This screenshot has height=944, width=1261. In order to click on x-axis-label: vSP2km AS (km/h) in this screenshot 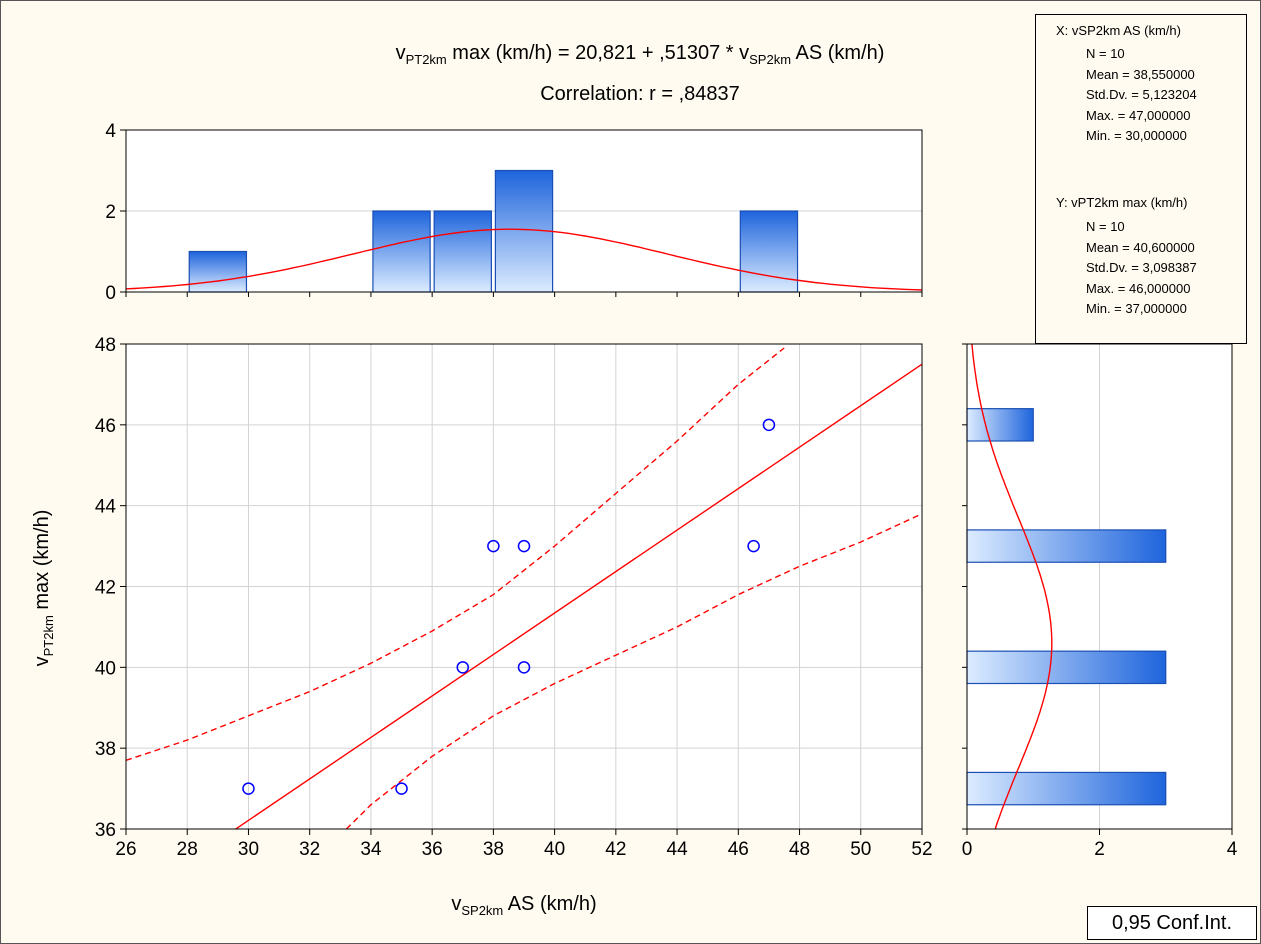, I will do `click(523, 905)`.